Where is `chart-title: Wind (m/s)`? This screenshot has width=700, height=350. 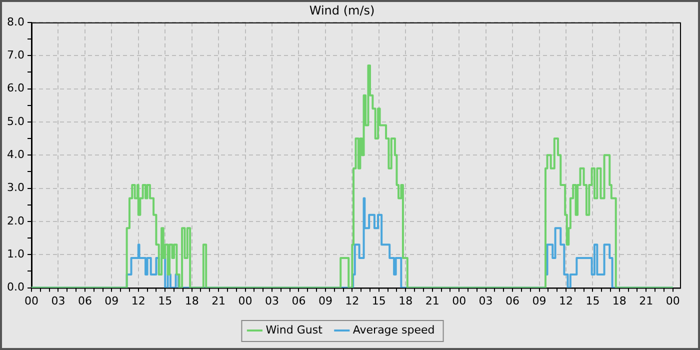 chart-title: Wind (m/s) is located at coordinates (342, 10).